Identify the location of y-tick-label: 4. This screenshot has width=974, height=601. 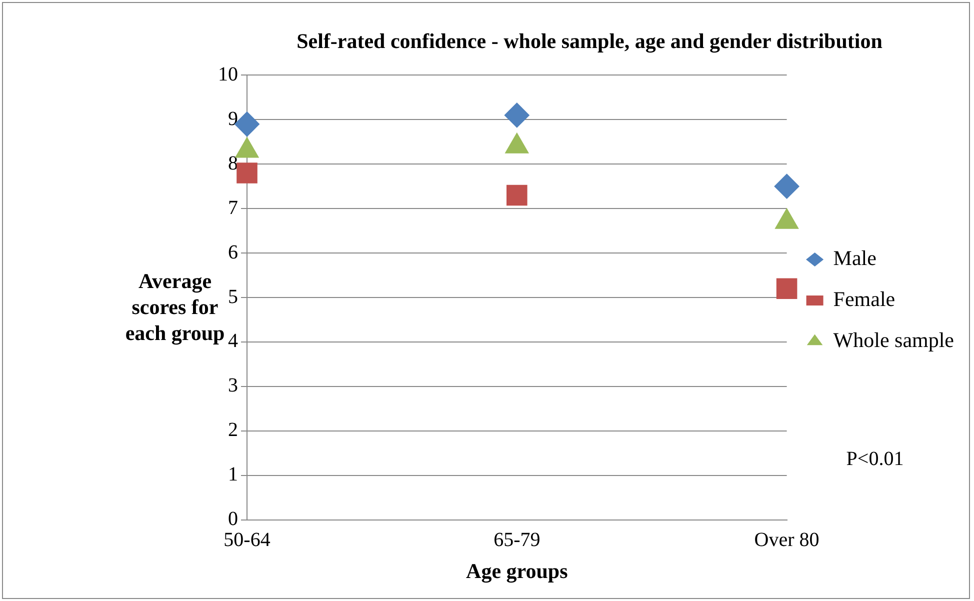
(233, 341).